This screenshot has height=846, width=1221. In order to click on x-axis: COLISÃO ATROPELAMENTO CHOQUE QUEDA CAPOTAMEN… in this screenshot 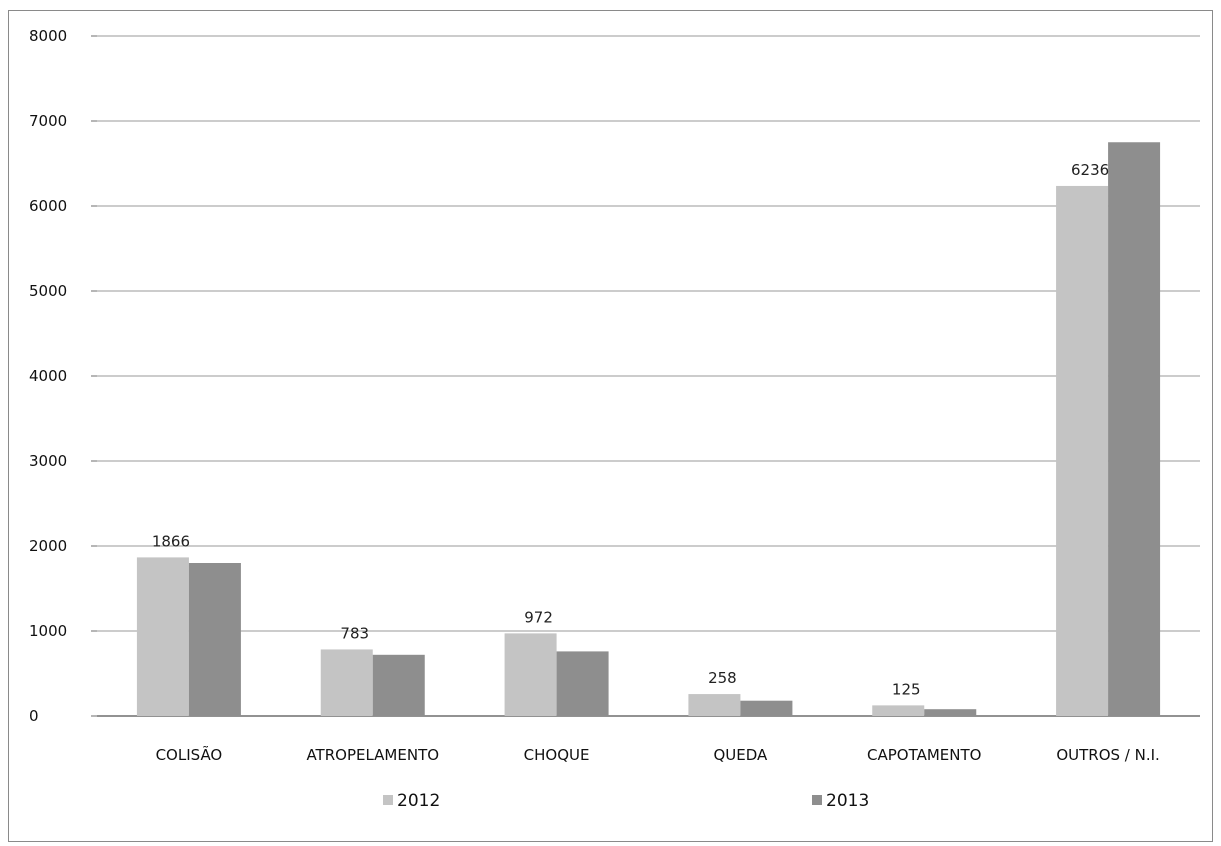, I will do `click(658, 754)`.